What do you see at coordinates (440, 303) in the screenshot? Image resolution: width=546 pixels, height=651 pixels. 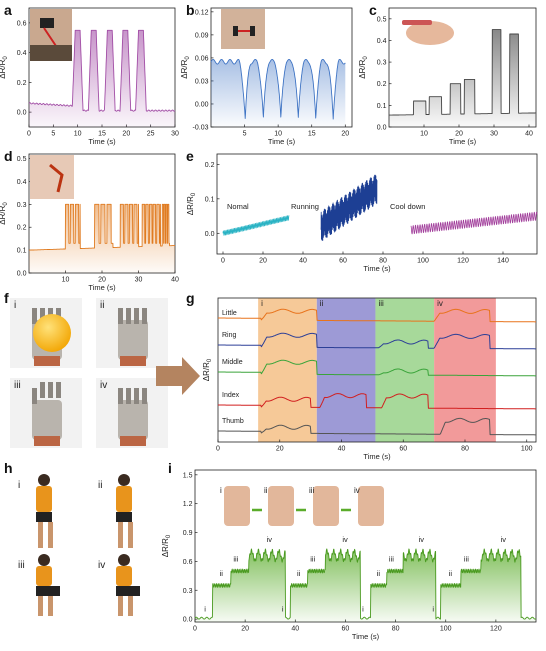 I see `region-label-iv: iv` at bounding box center [440, 303].